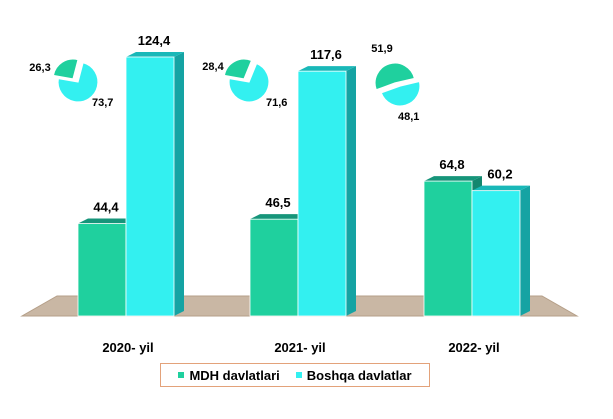 Image resolution: width=613 pixels, height=419 pixels. I want to click on pie-label-0-boshqa: 73,7, so click(102, 103).